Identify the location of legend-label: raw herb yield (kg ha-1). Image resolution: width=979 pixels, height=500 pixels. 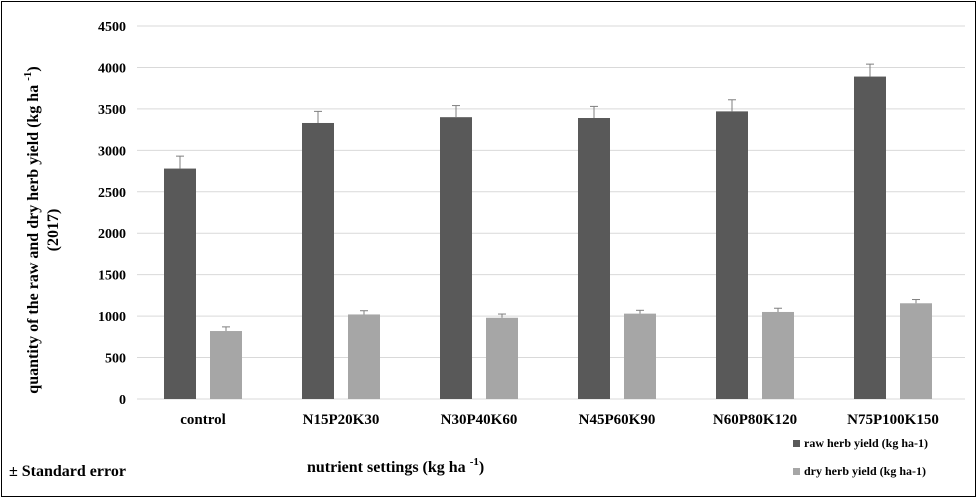
(866, 443).